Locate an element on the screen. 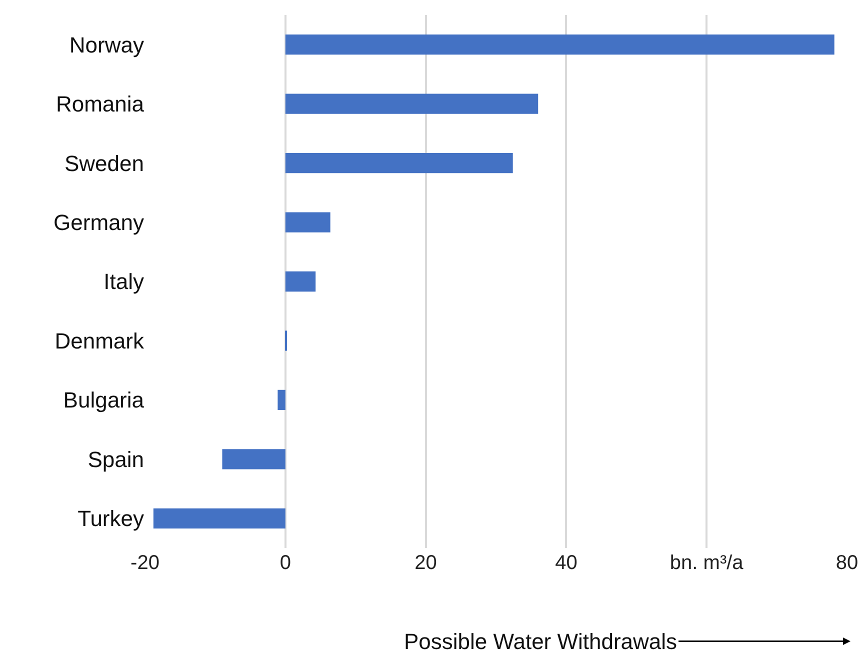 This screenshot has width=861, height=650. x-tick-label: 40 is located at coordinates (566, 563).